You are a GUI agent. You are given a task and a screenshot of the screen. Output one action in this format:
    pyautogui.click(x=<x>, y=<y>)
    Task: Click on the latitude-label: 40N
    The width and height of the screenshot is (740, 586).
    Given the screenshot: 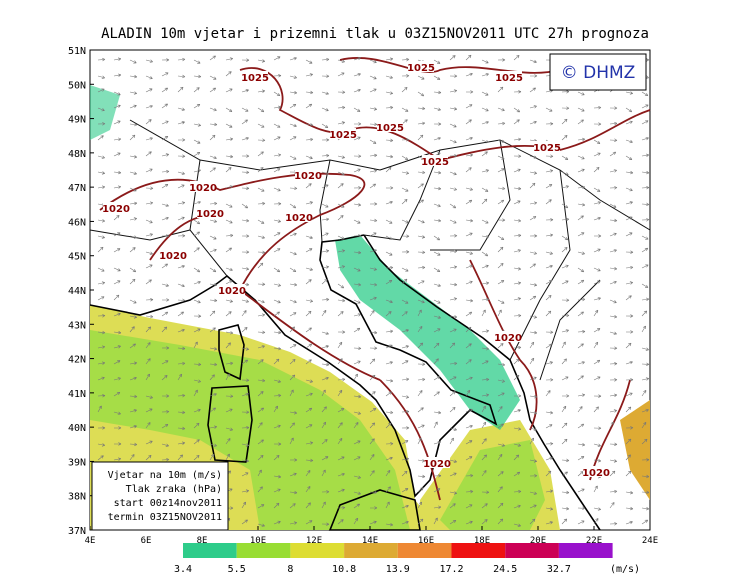 What is the action you would take?
    pyautogui.click(x=77, y=428)
    